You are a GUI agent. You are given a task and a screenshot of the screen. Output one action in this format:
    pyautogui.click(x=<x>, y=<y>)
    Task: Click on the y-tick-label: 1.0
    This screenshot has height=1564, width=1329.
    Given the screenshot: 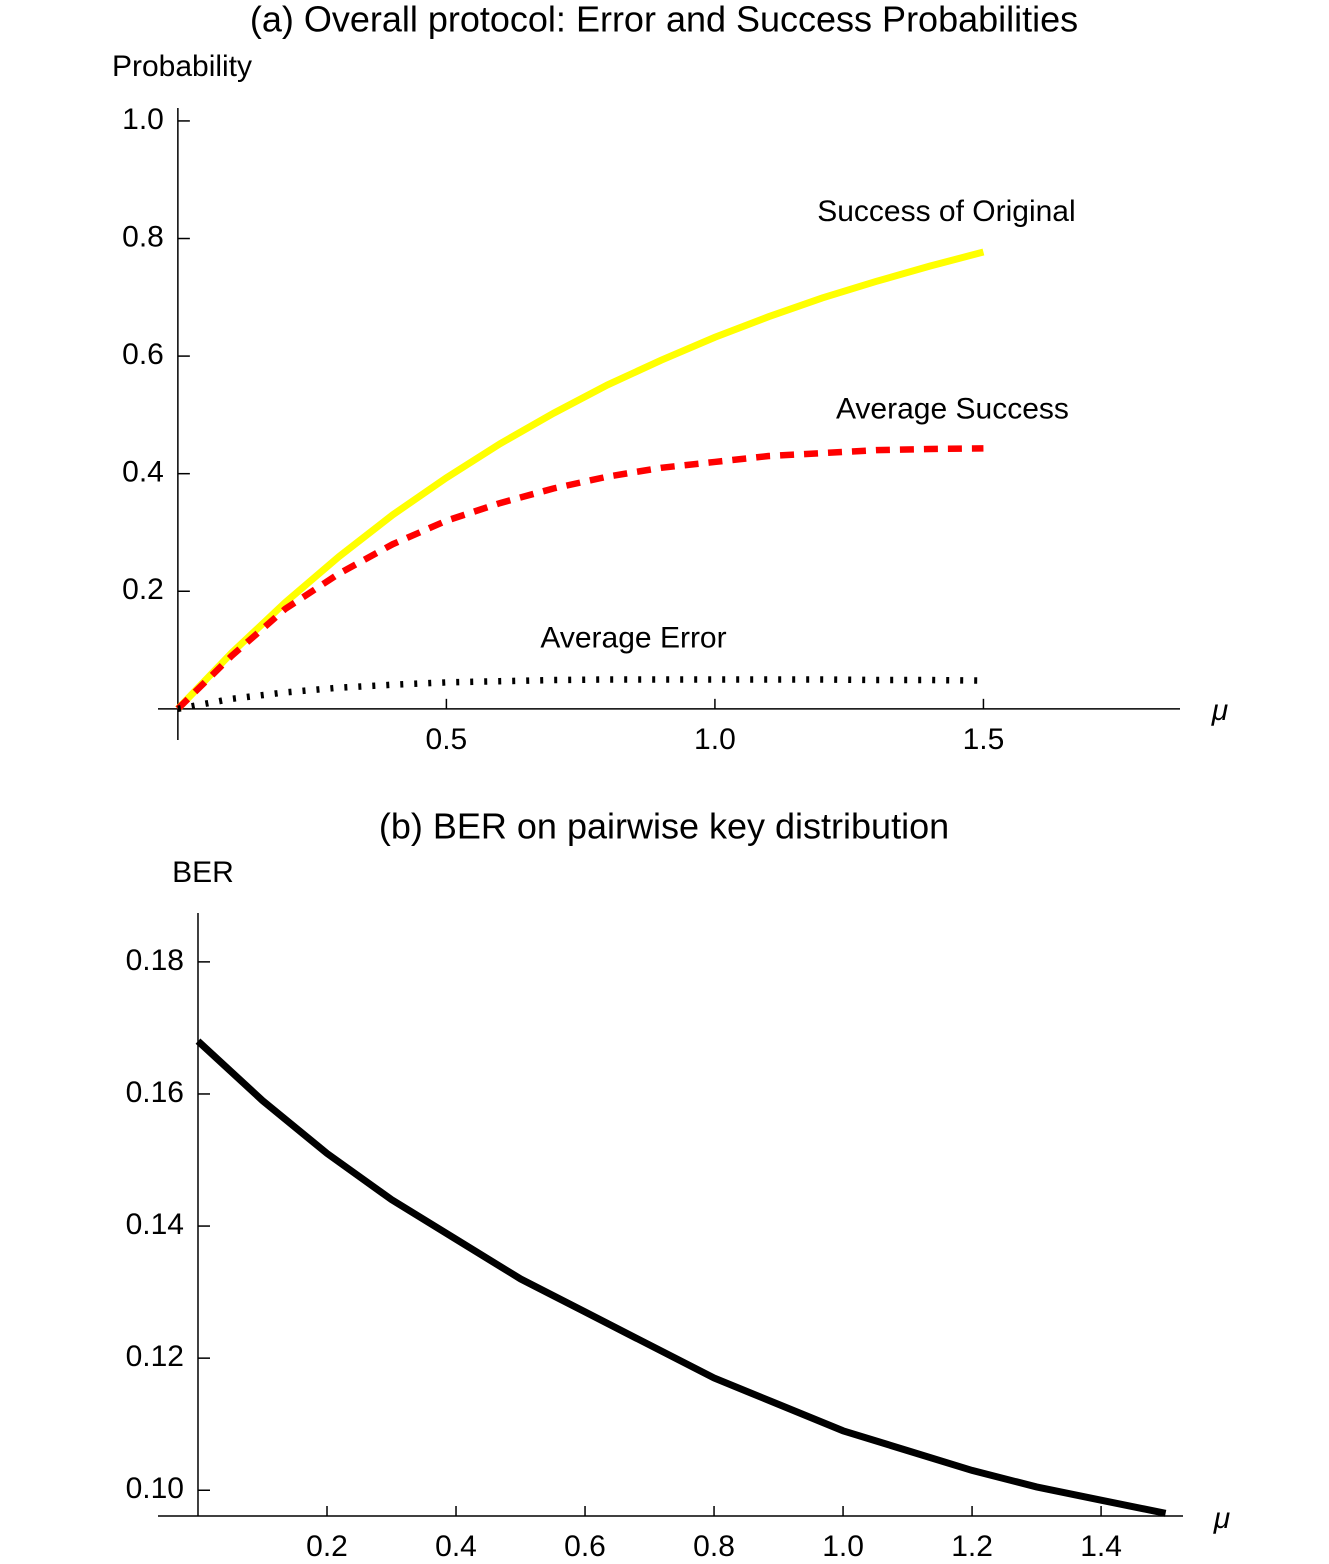 What is the action you would take?
    pyautogui.click(x=143, y=119)
    